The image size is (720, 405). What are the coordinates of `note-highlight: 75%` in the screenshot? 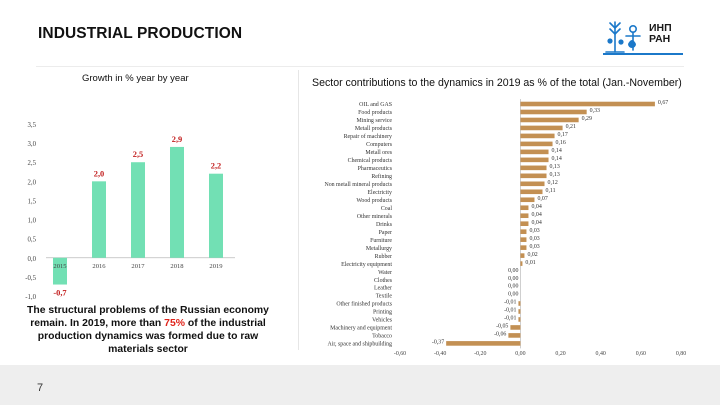 It's located at (174, 323).